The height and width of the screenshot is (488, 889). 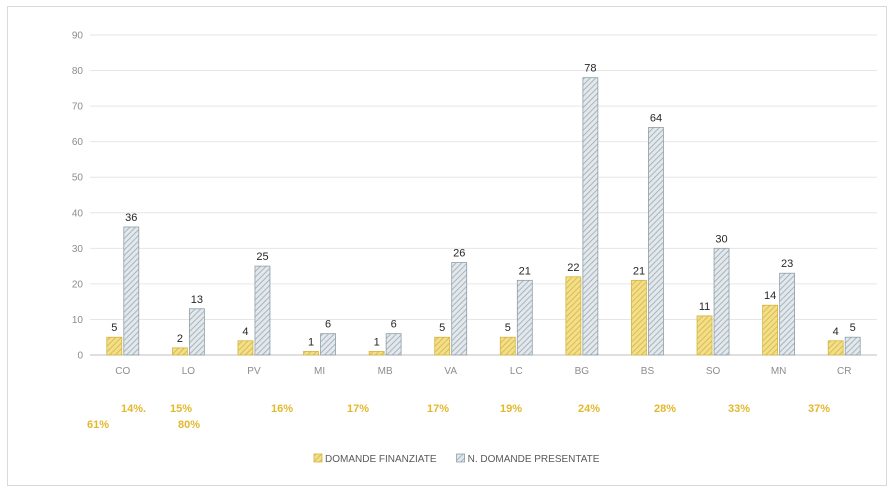 What do you see at coordinates (511, 409) in the screenshot?
I see `percent-label: 19%` at bounding box center [511, 409].